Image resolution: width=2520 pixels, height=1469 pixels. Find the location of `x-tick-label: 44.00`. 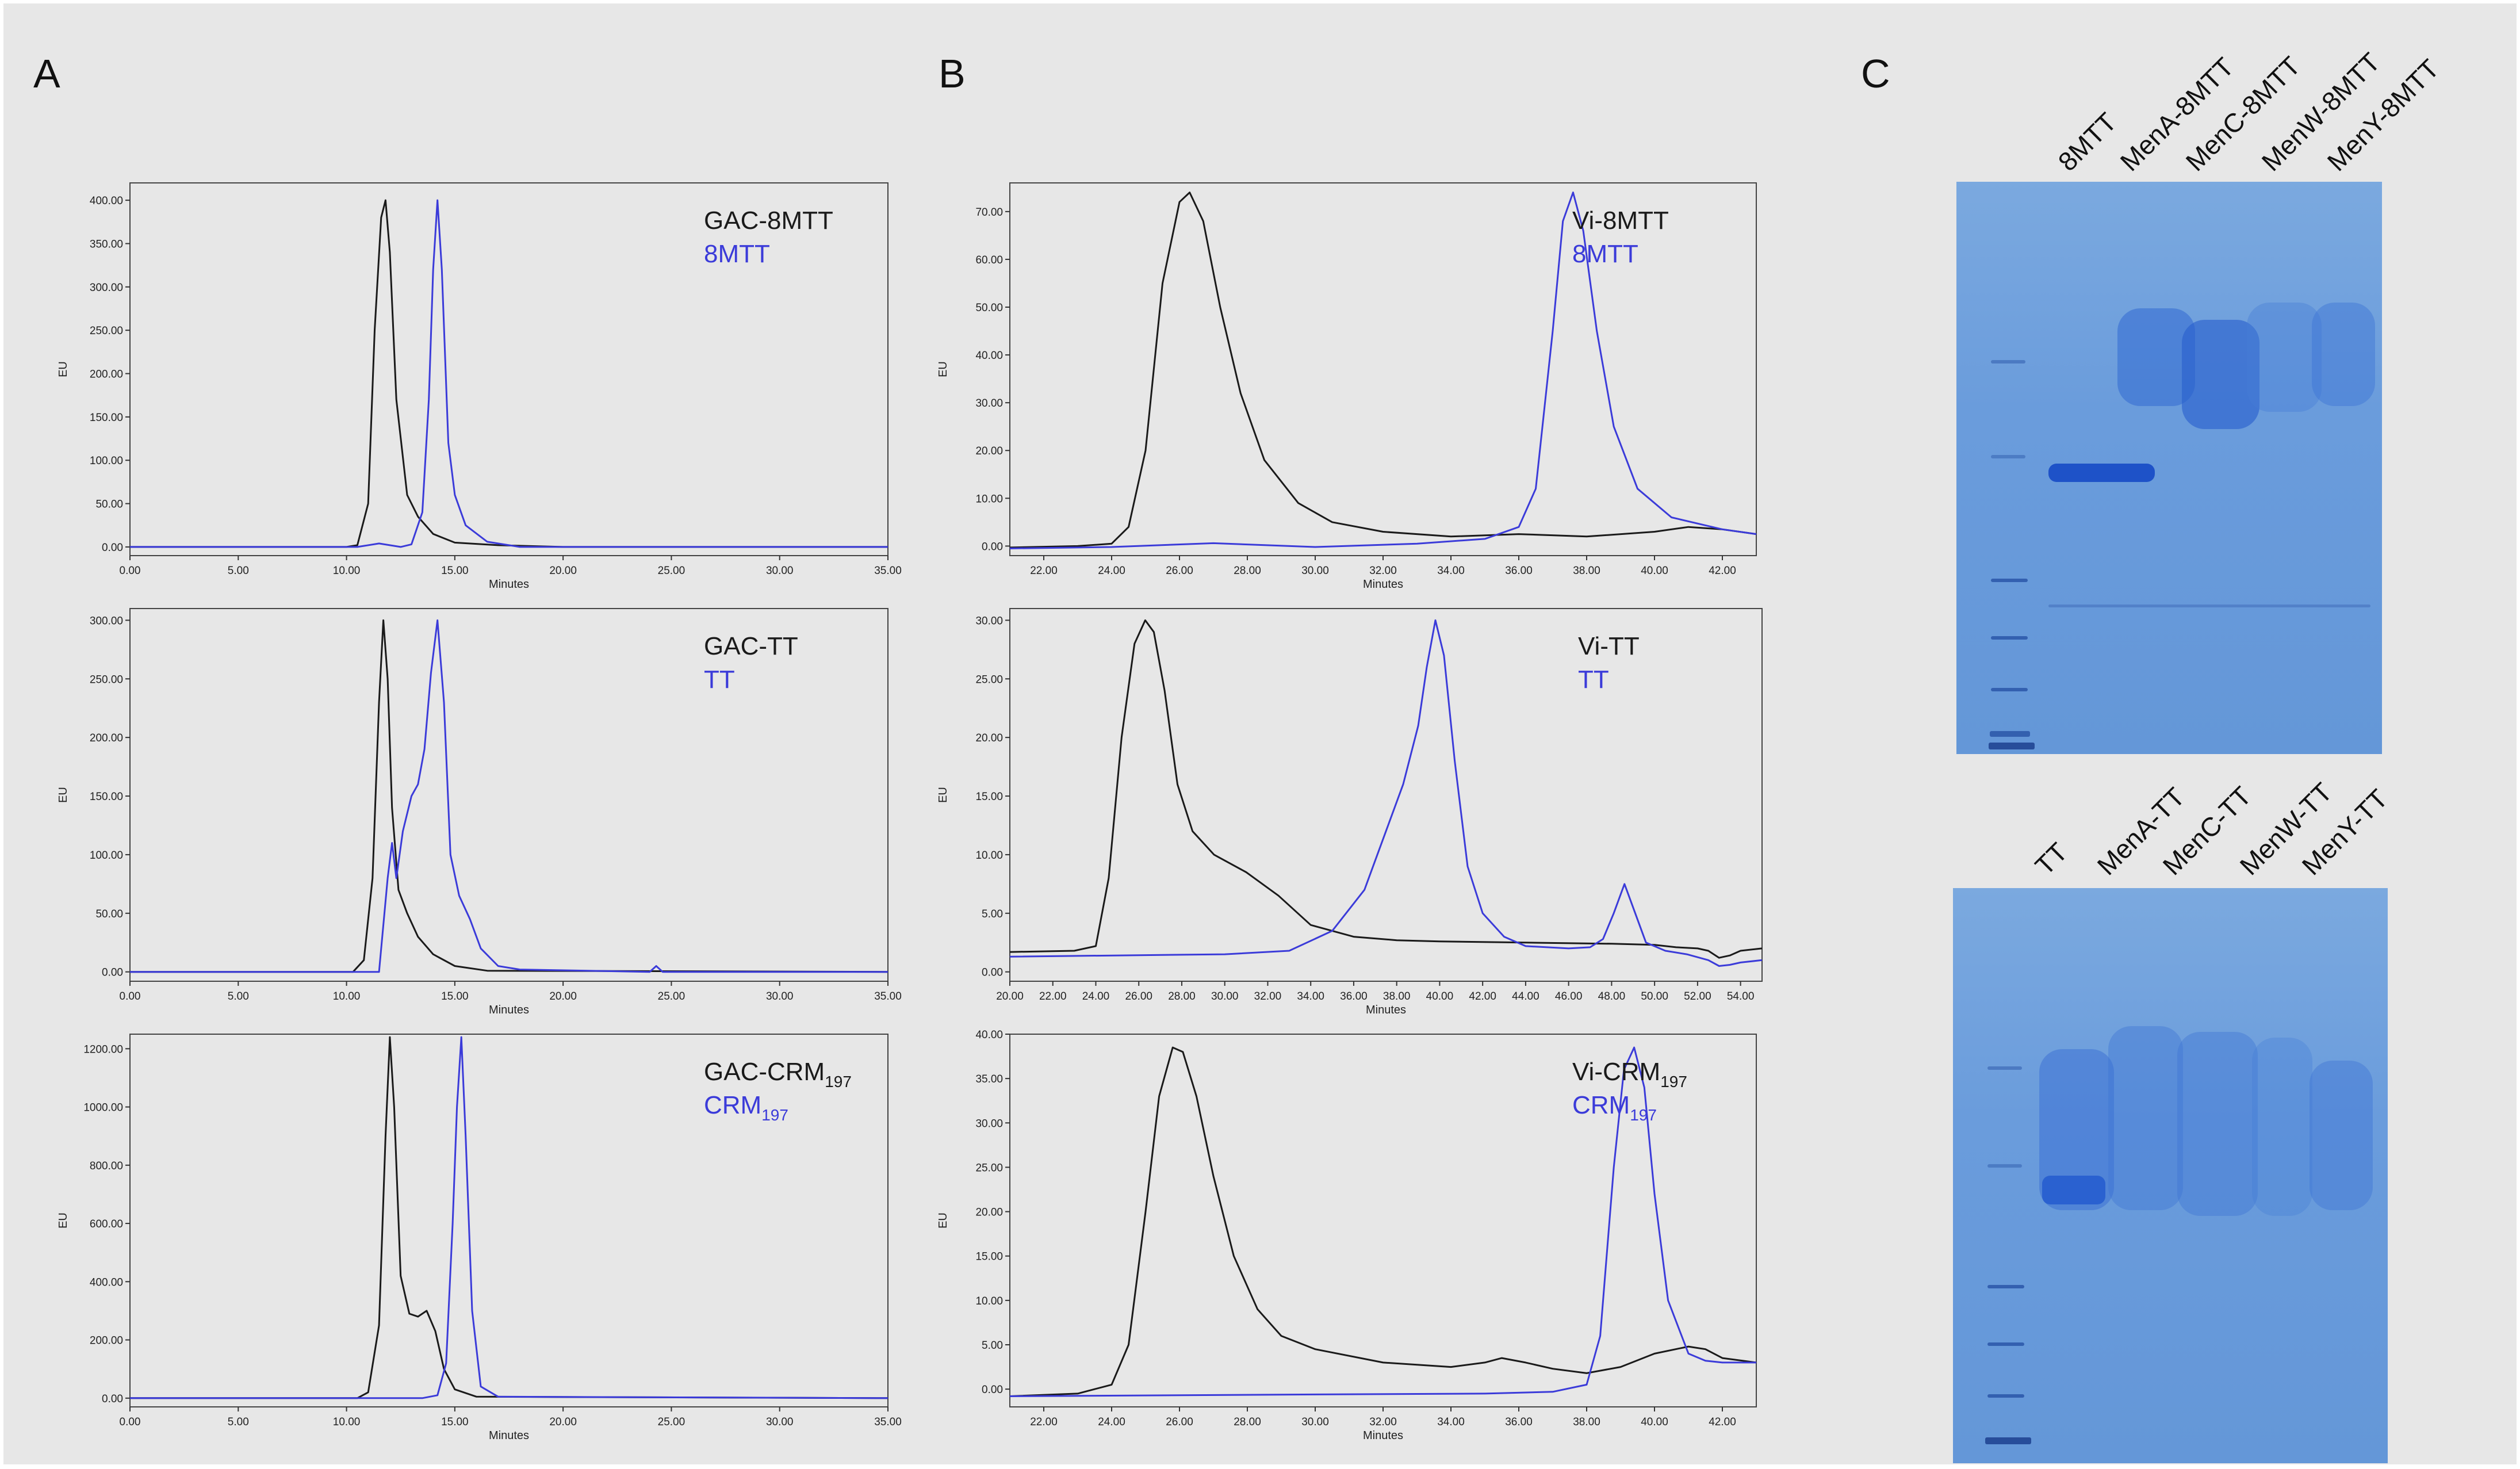

x-tick-label: 44.00 is located at coordinates (1526, 997).